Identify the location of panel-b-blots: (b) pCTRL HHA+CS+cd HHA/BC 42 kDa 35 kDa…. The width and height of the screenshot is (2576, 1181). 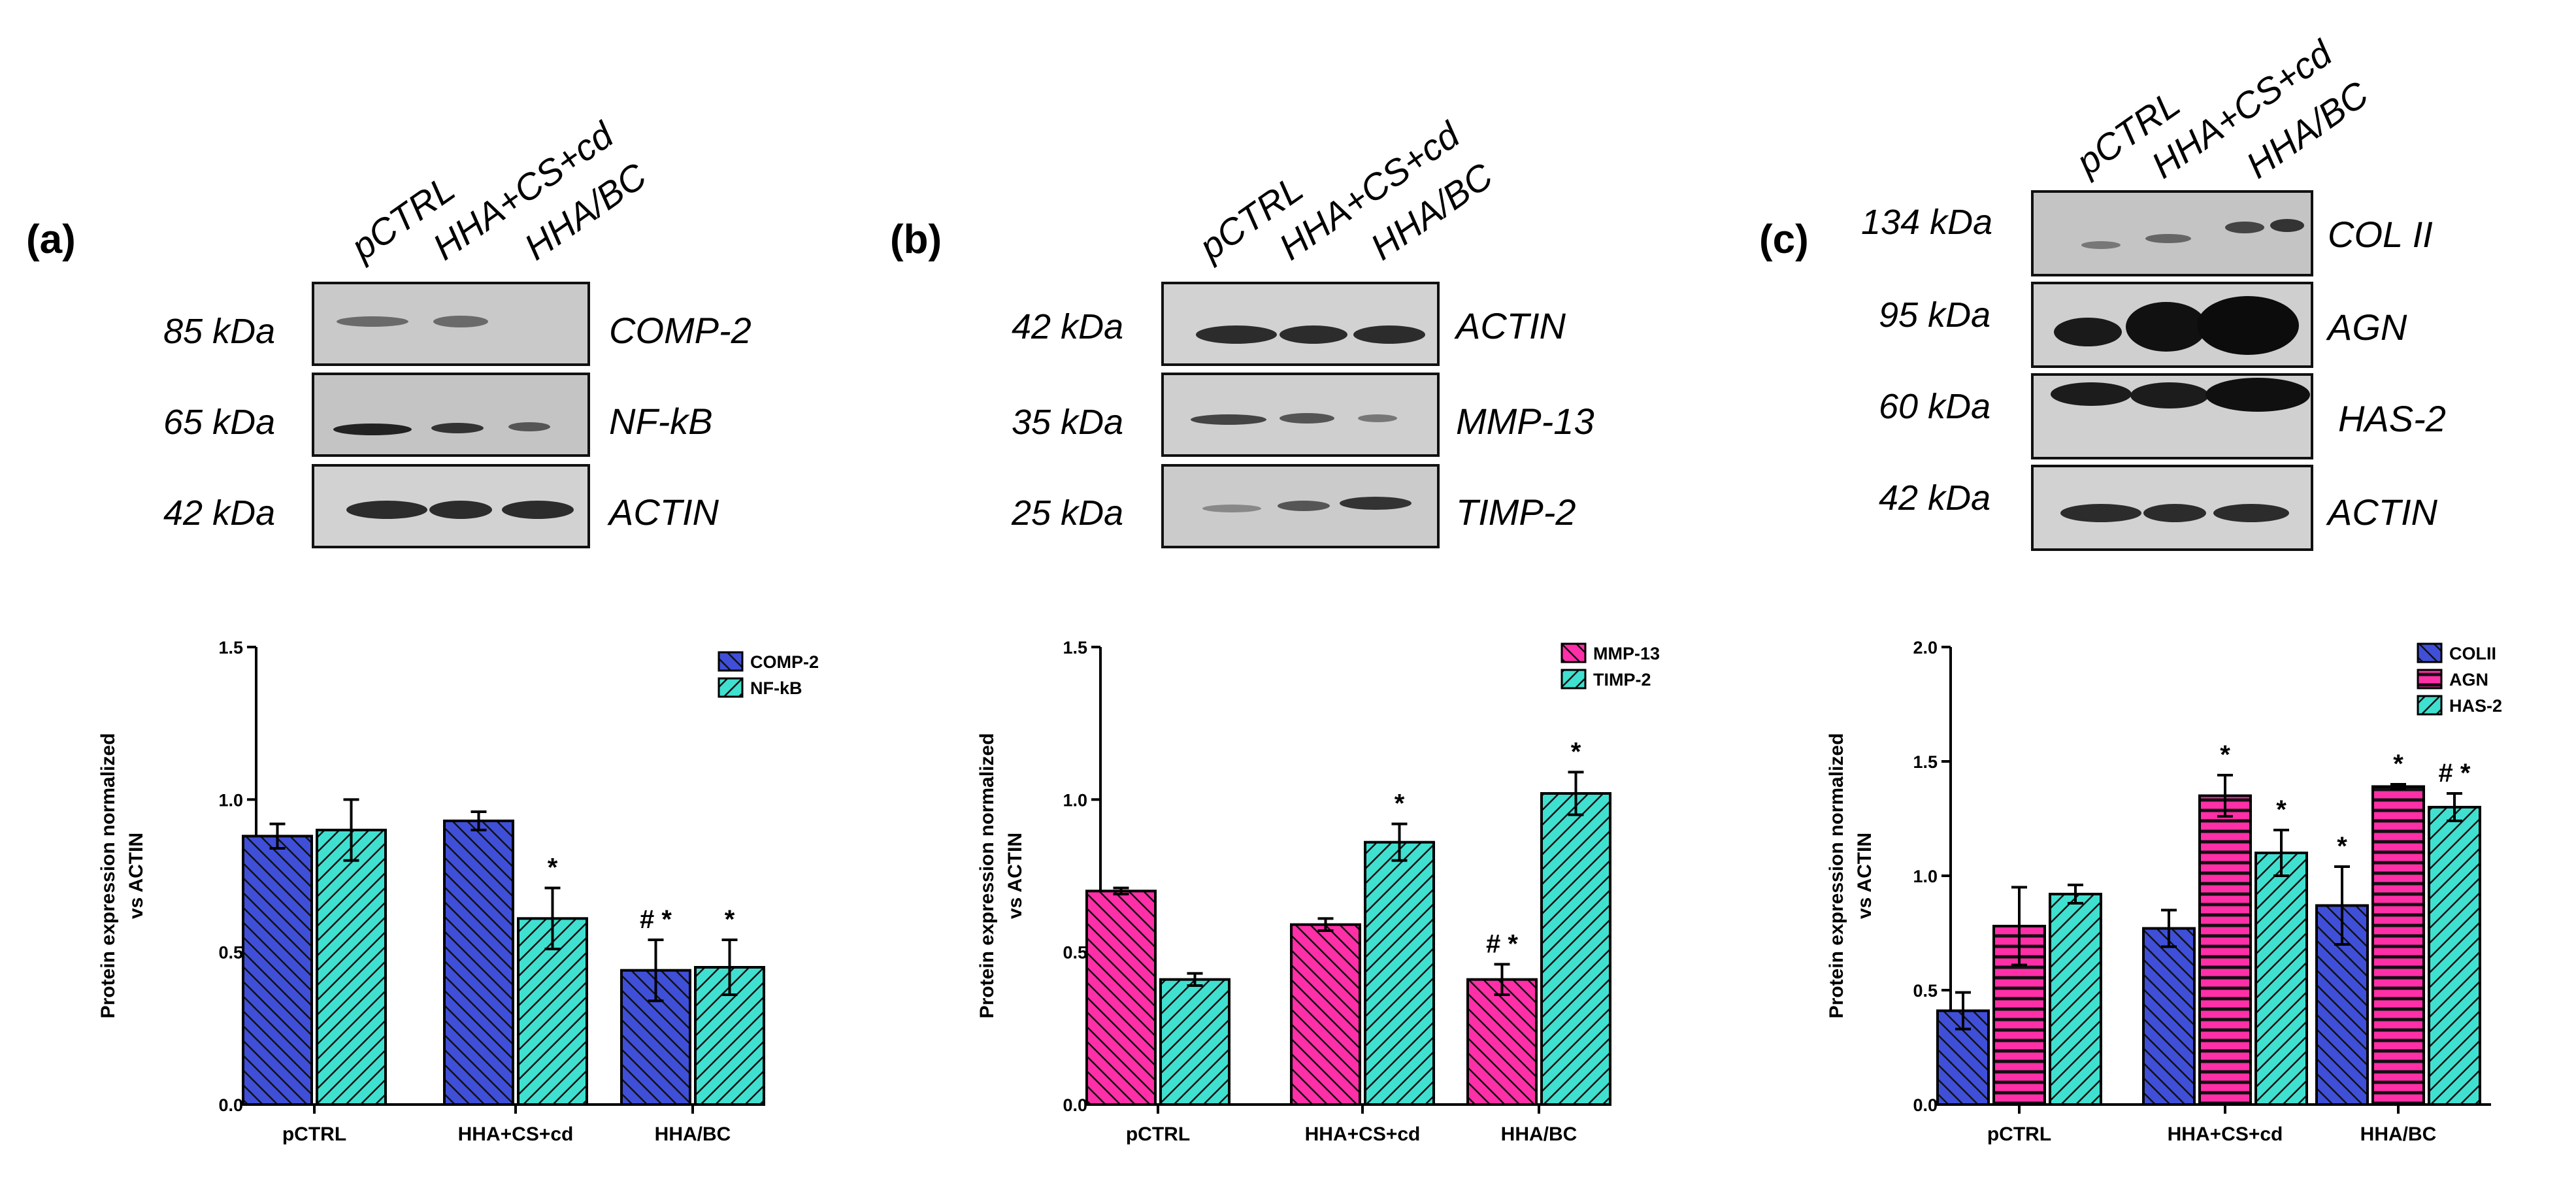
(1242, 330).